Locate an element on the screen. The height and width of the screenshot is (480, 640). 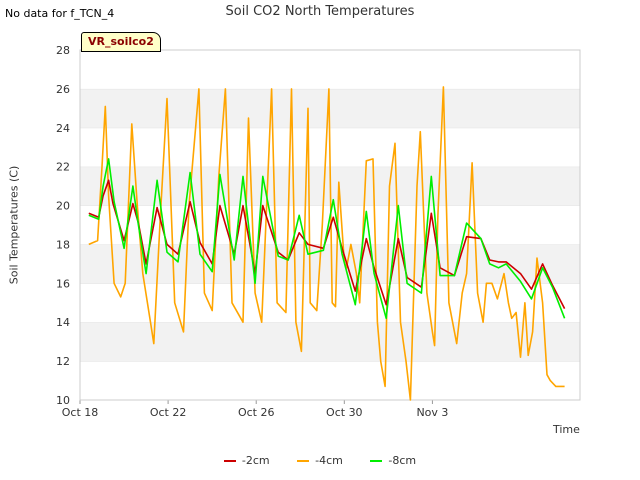
legend-label-2cm: -2cm is located at coordinates (255, 460).